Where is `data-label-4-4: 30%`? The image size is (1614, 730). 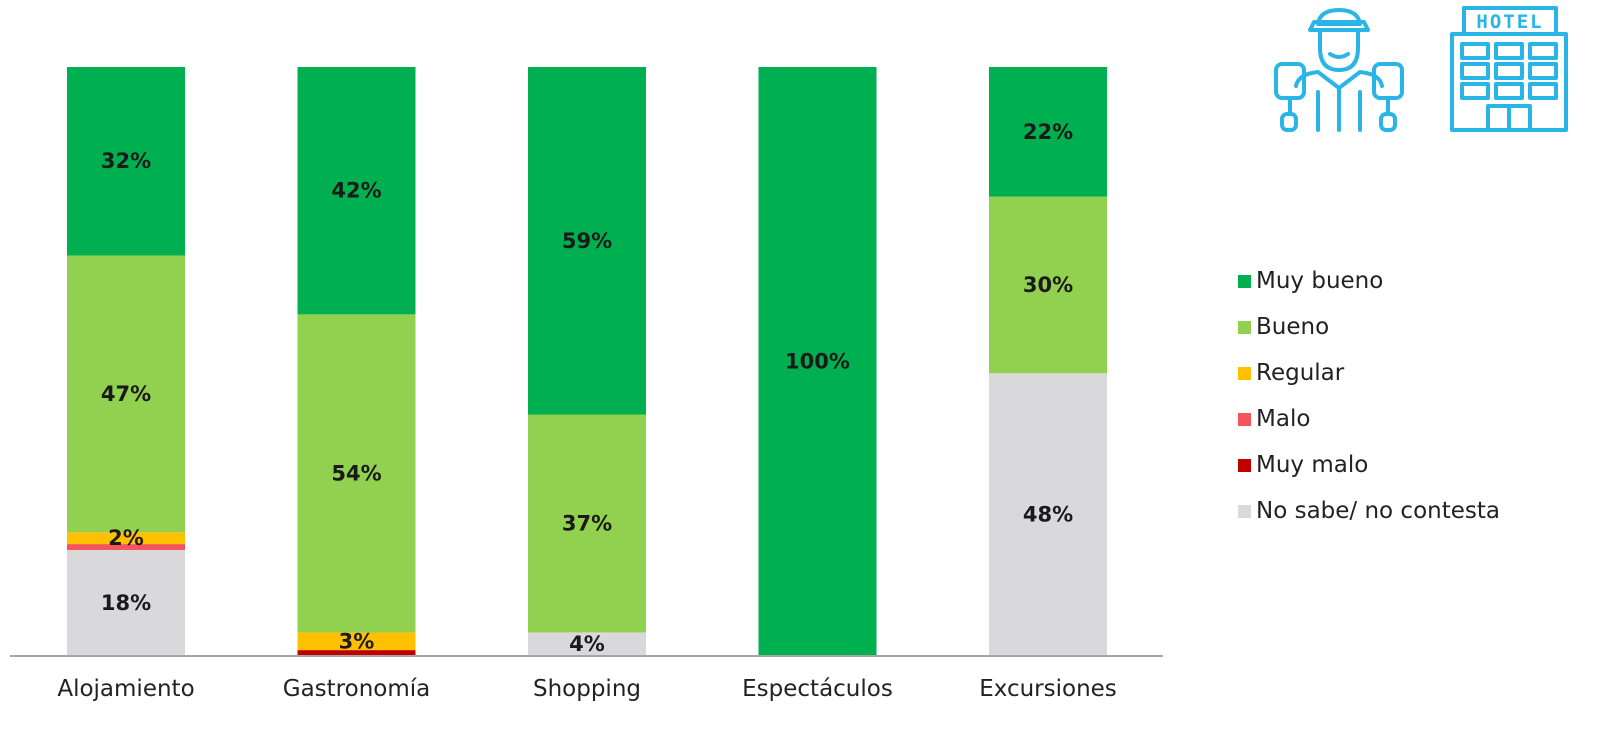 data-label-4-4: 30% is located at coordinates (1048, 285).